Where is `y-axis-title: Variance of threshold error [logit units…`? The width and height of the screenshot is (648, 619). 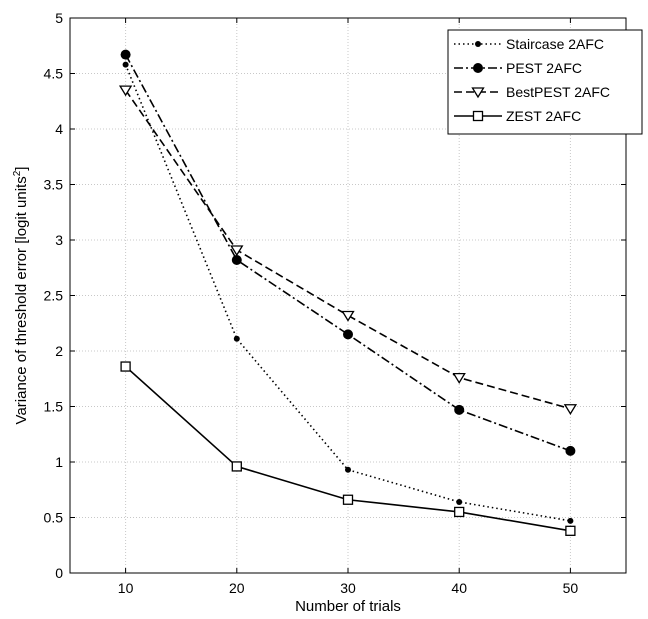 y-axis-title: Variance of threshold error [logit units… is located at coordinates (21, 296).